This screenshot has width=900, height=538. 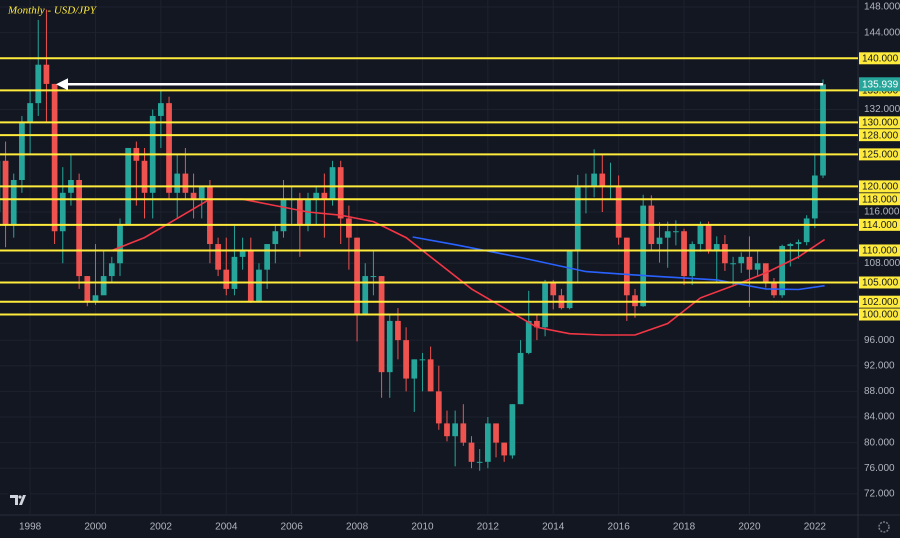 I want to click on x-tick-label: 1998, so click(x=30, y=527).